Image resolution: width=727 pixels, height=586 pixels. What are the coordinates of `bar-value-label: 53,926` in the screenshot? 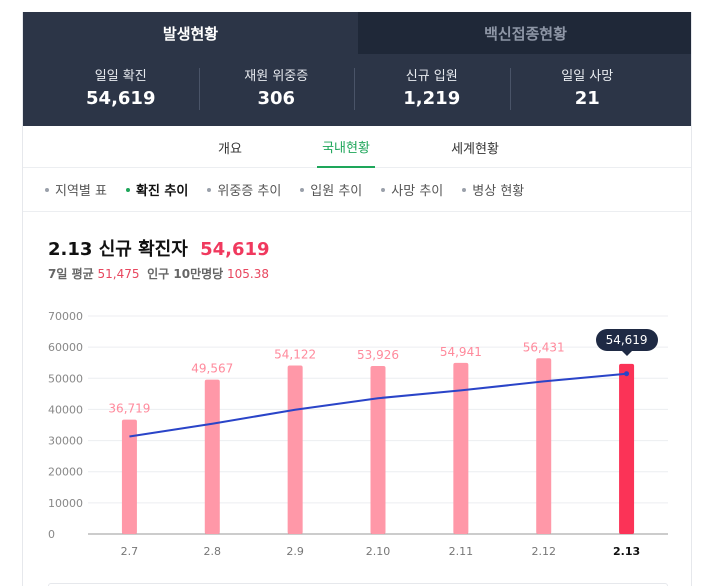 It's located at (378, 355).